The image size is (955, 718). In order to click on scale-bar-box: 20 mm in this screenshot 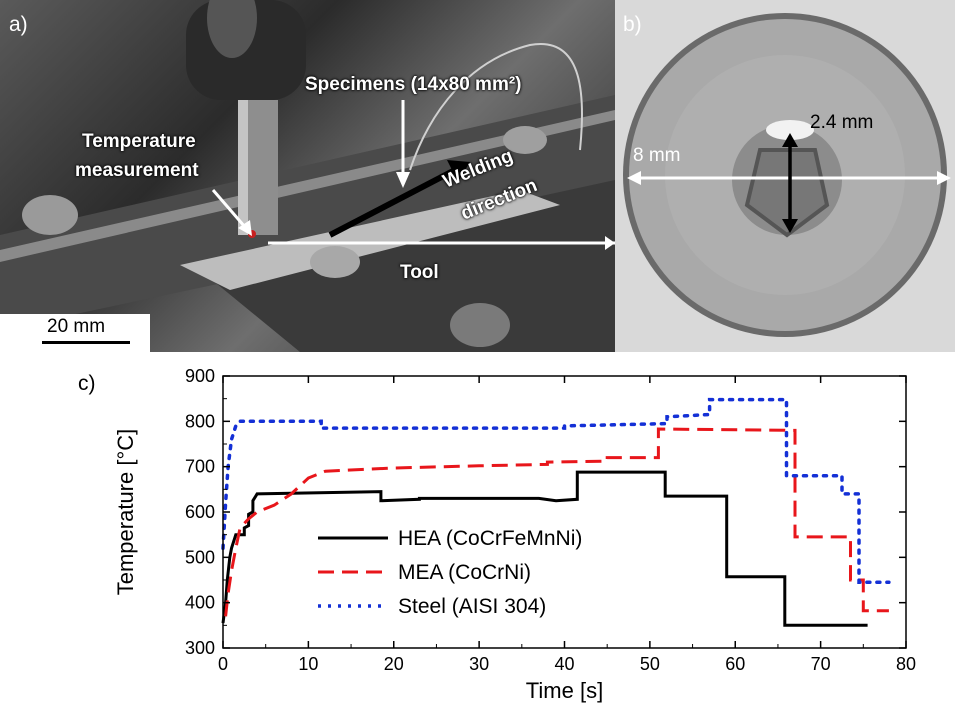, I will do `click(75, 333)`.